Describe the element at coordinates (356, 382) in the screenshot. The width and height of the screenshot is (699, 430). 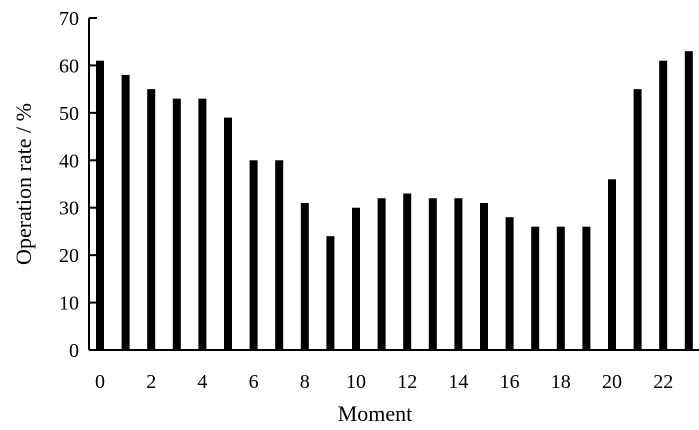
I see `x-tick-label-10: 10` at that location.